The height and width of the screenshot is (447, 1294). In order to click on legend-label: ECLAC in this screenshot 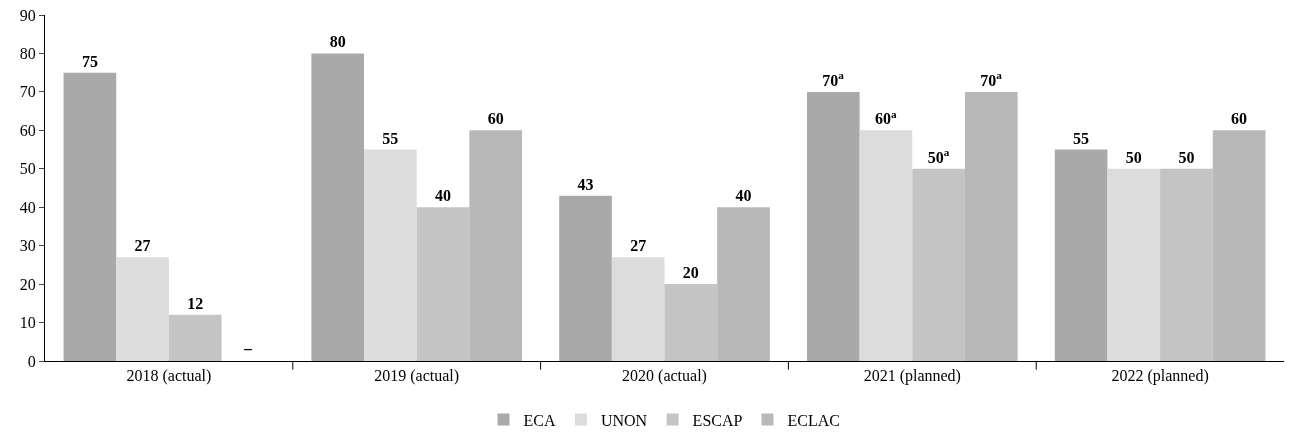, I will do `click(813, 420)`.